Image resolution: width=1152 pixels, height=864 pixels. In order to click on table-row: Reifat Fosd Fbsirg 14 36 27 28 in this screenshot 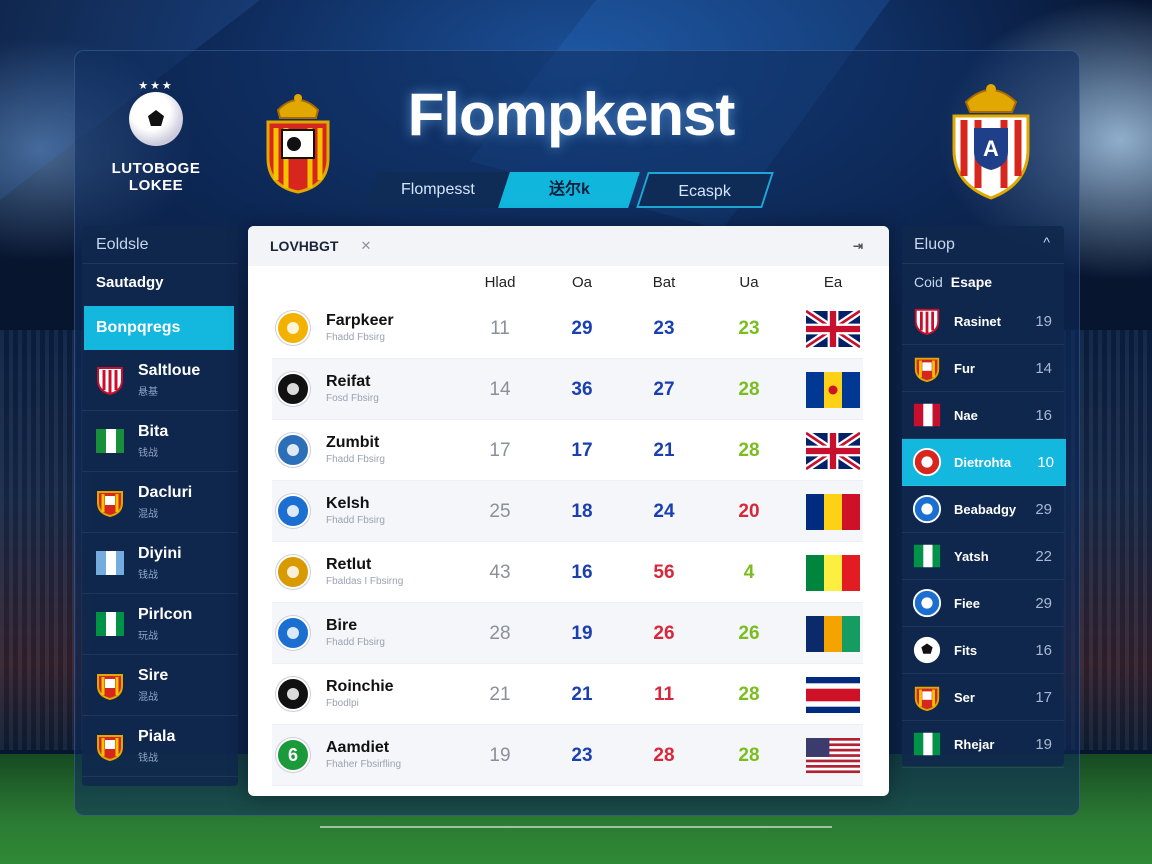, I will do `click(567, 389)`.